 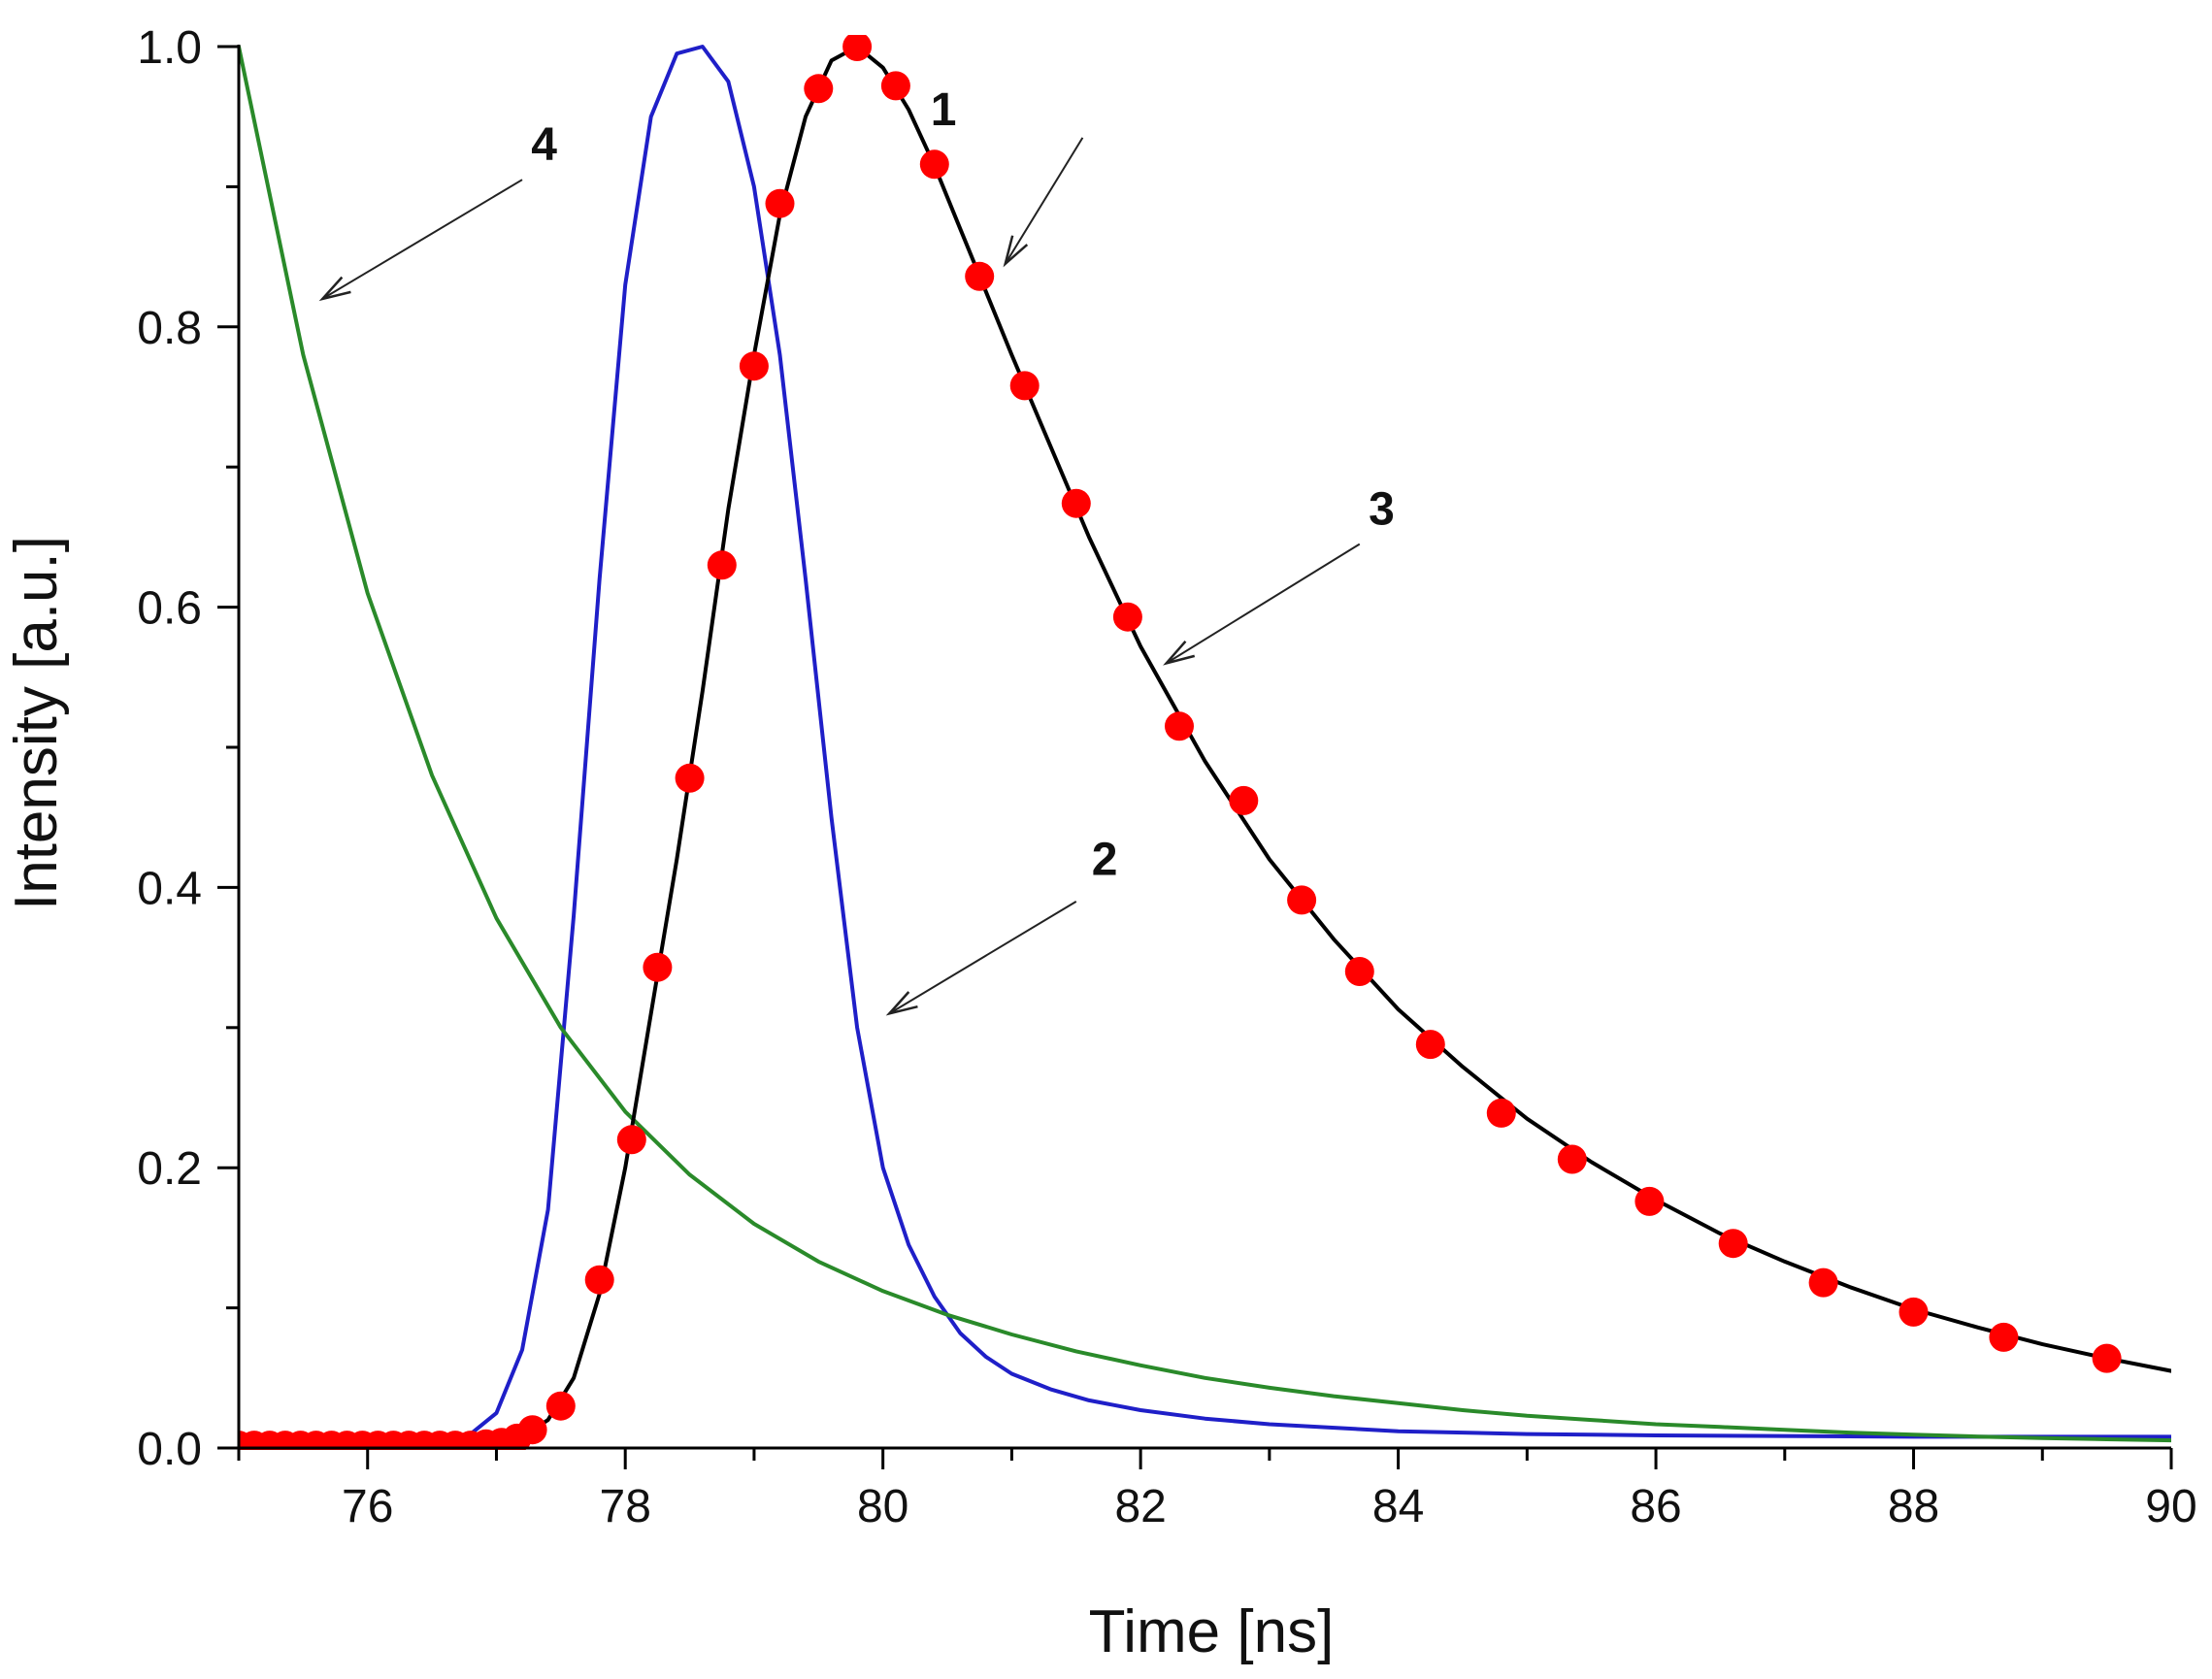 What do you see at coordinates (1655, 1507) in the screenshot?
I see `x-tick-label: 86` at bounding box center [1655, 1507].